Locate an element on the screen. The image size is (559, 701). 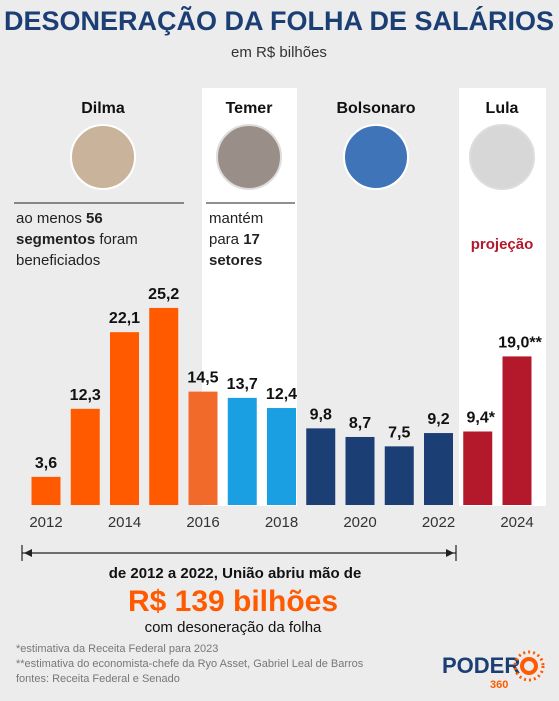
logo-rays is located at coordinates (529, 666).